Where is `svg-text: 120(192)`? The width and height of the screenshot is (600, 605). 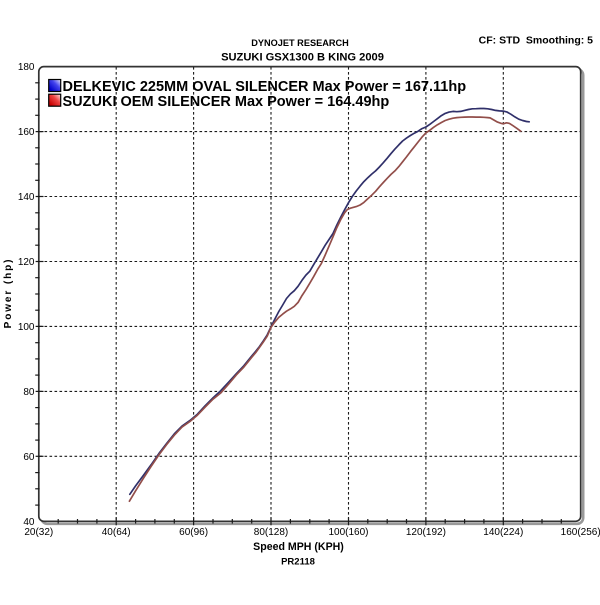 svg-text: 120(192) is located at coordinates (426, 532).